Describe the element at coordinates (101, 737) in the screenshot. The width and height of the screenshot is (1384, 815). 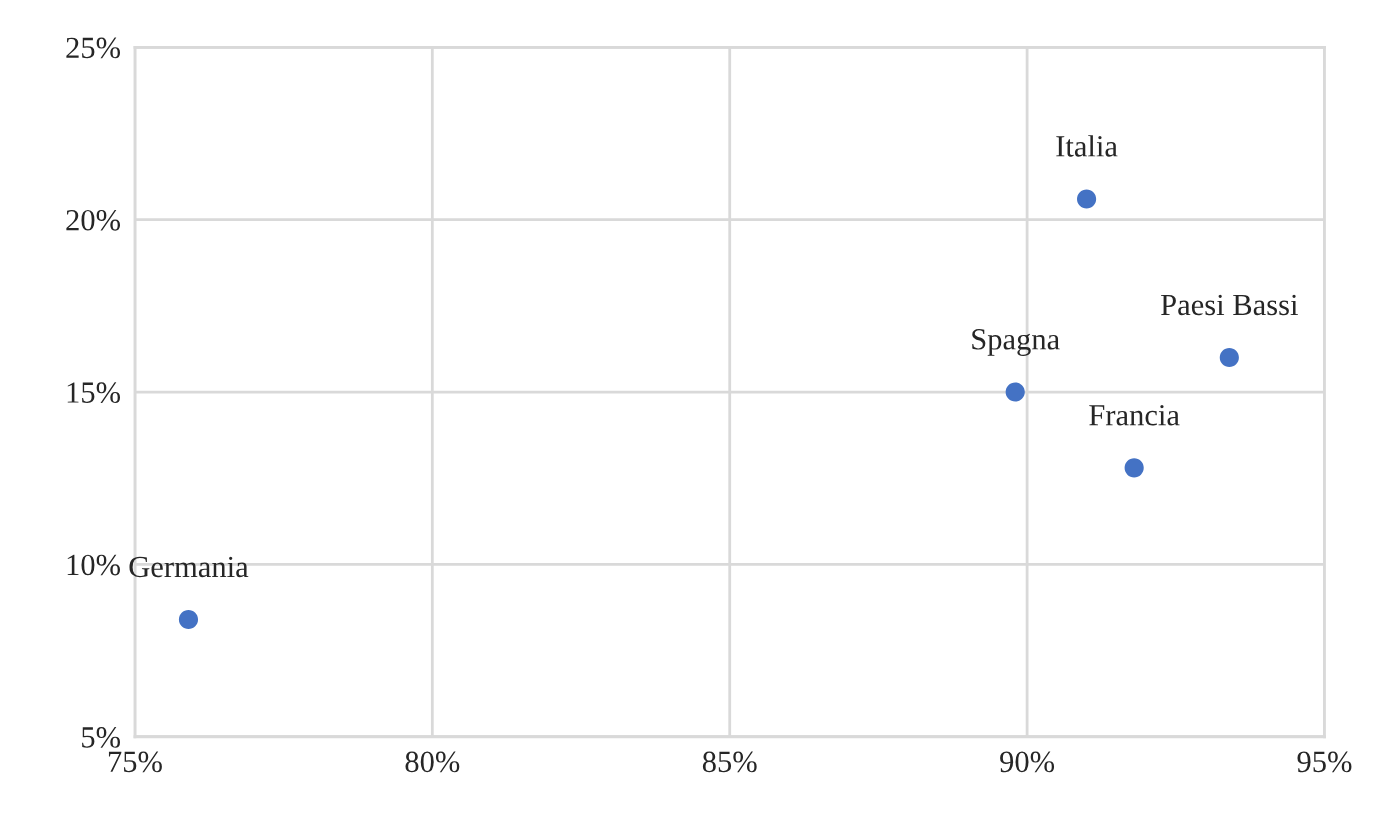
I see `y-tick-label: 5%` at that location.